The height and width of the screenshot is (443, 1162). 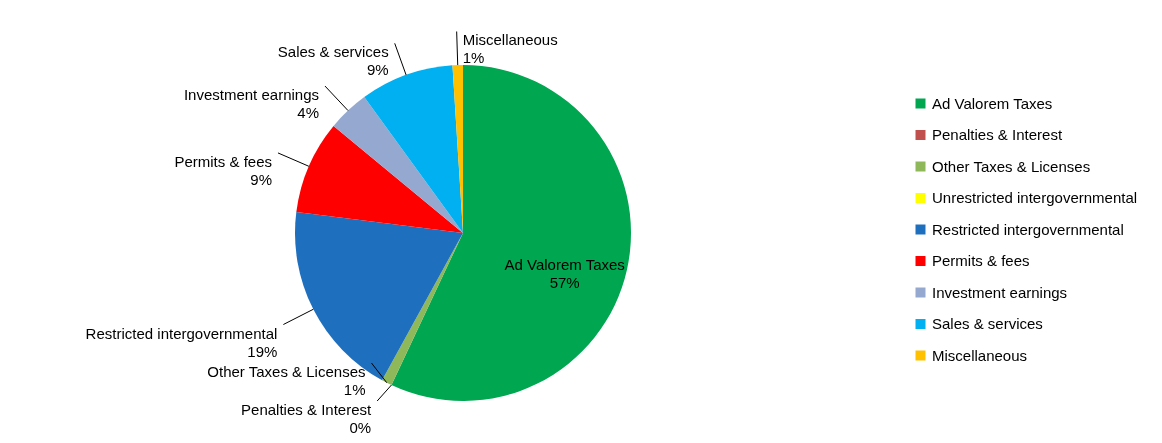 What do you see at coordinates (181, 333) in the screenshot?
I see `slice-label: Restricted intergovernmental` at bounding box center [181, 333].